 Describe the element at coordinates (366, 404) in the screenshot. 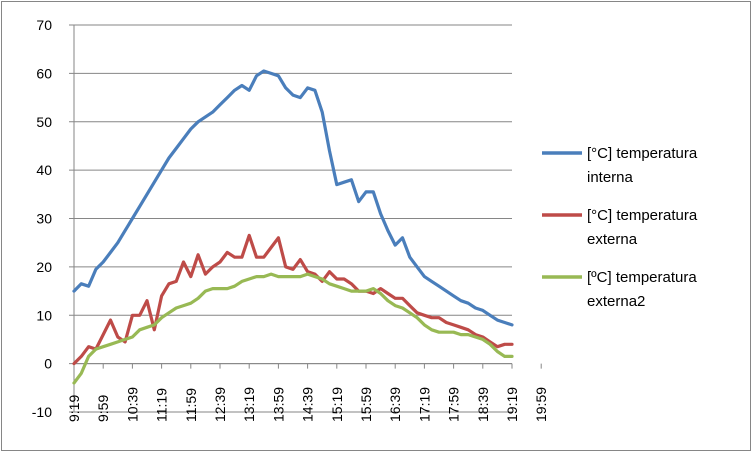

I see `x-tick-label: 15:59` at that location.